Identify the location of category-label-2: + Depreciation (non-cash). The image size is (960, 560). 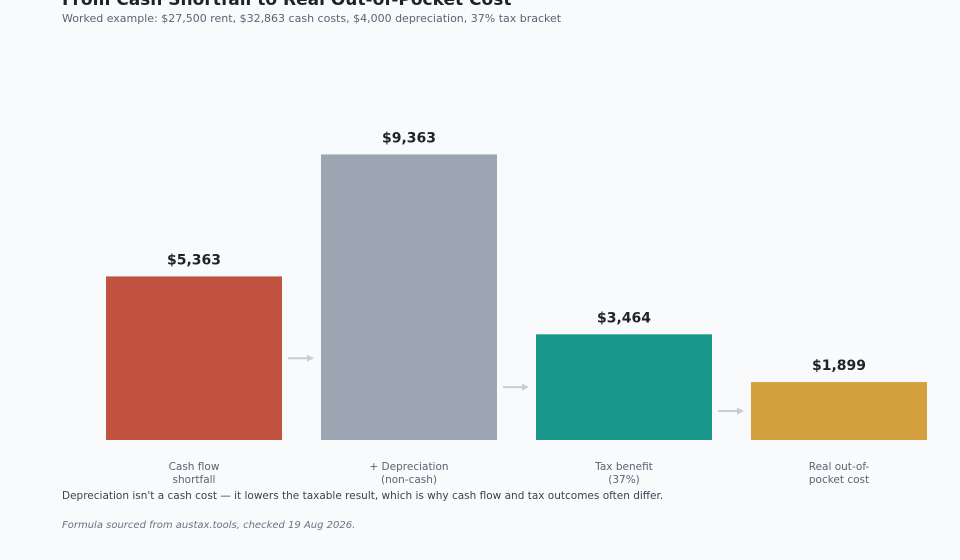
(408, 473).